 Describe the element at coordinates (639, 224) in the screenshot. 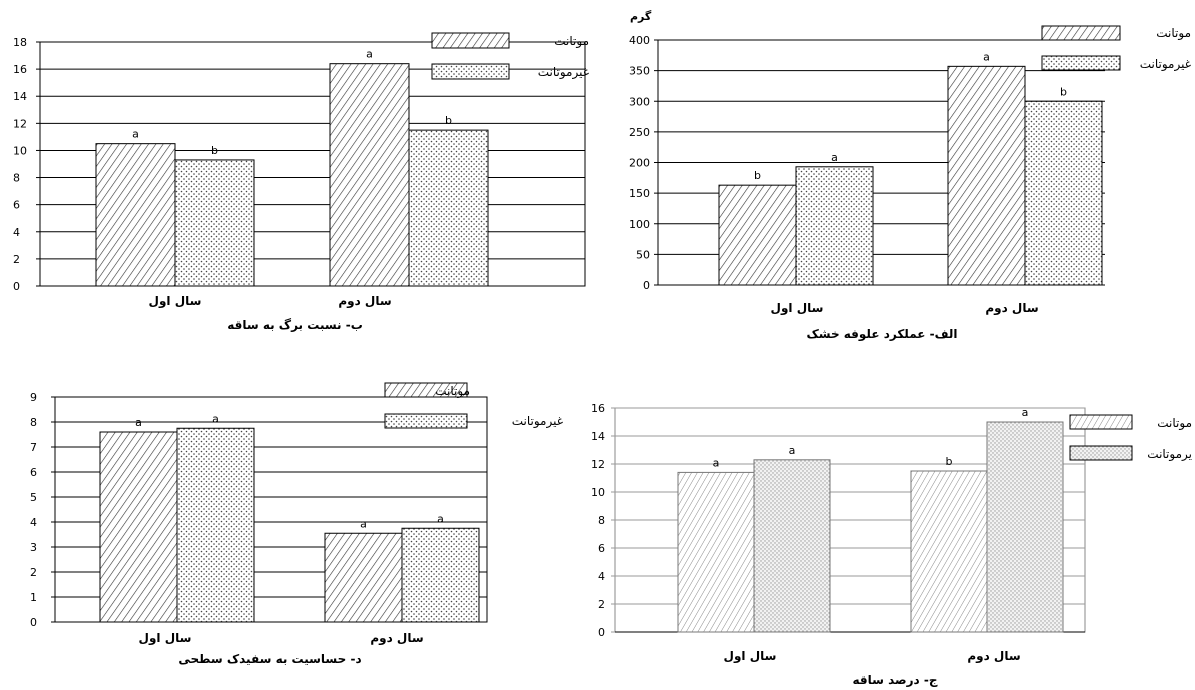

I see `y-tick-label: 100` at that location.